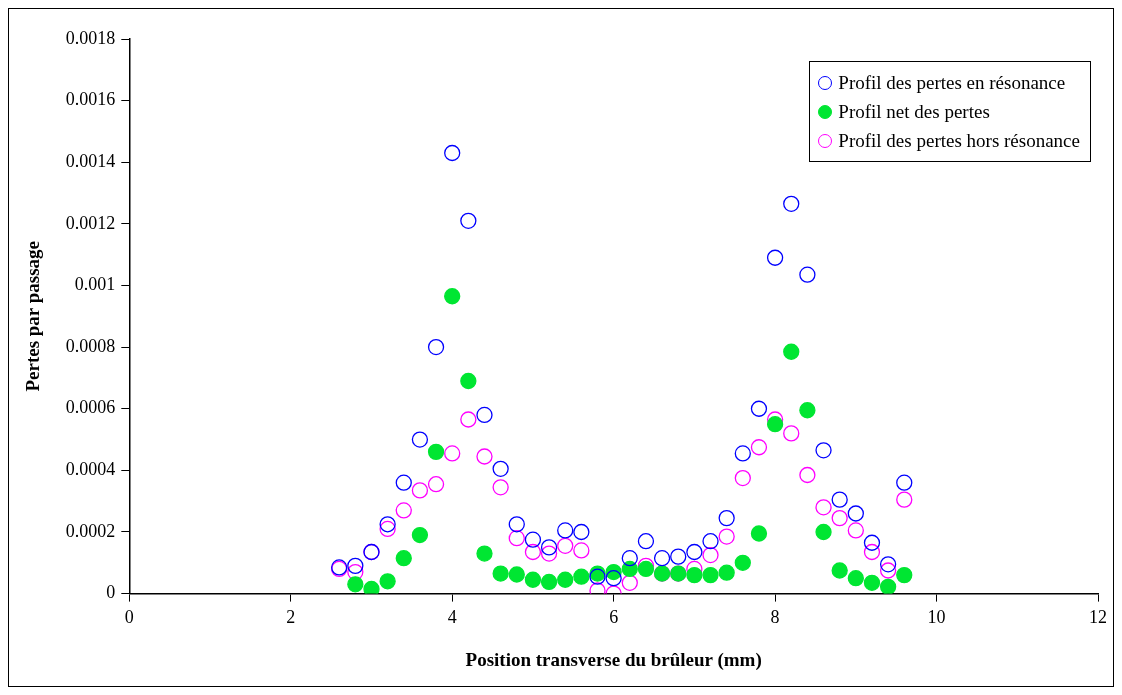 Image resolution: width=1122 pixels, height=695 pixels. What do you see at coordinates (959, 141) in the screenshot?
I see `legend-label: Profil des pertes hors résonance` at bounding box center [959, 141].